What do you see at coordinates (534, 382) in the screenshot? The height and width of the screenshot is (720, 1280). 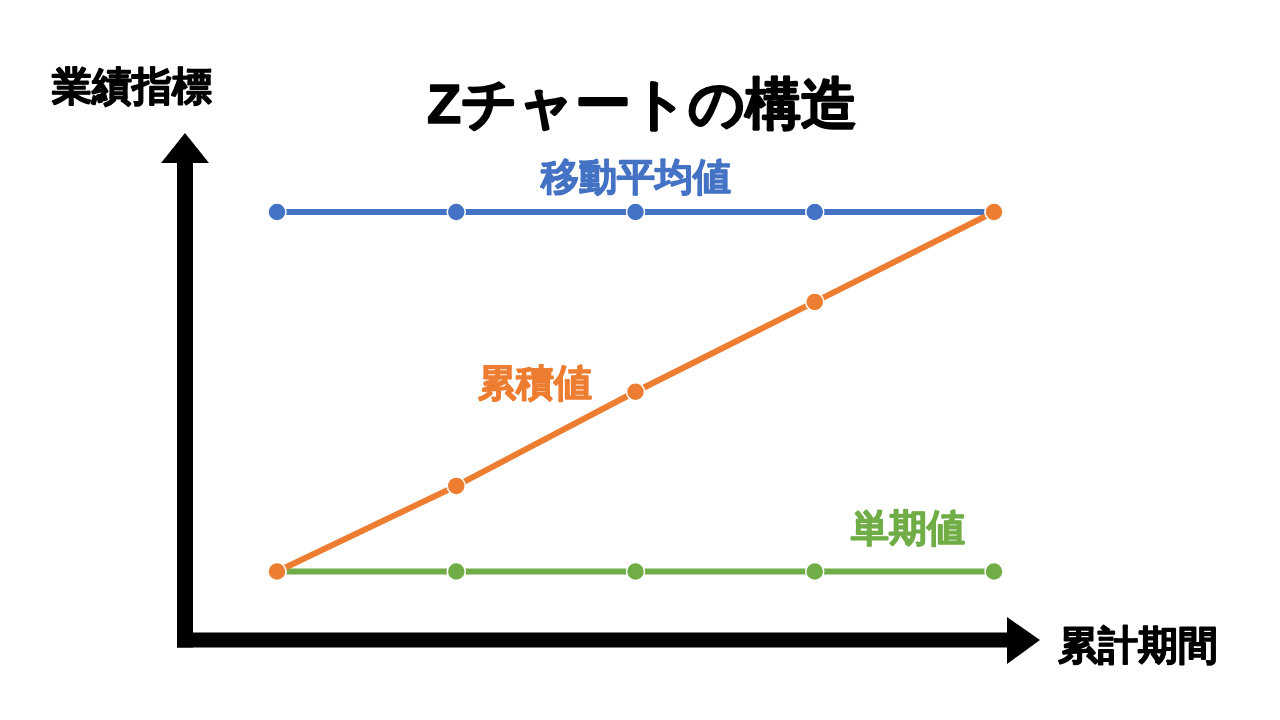 I see `series-label: 累積値` at bounding box center [534, 382].